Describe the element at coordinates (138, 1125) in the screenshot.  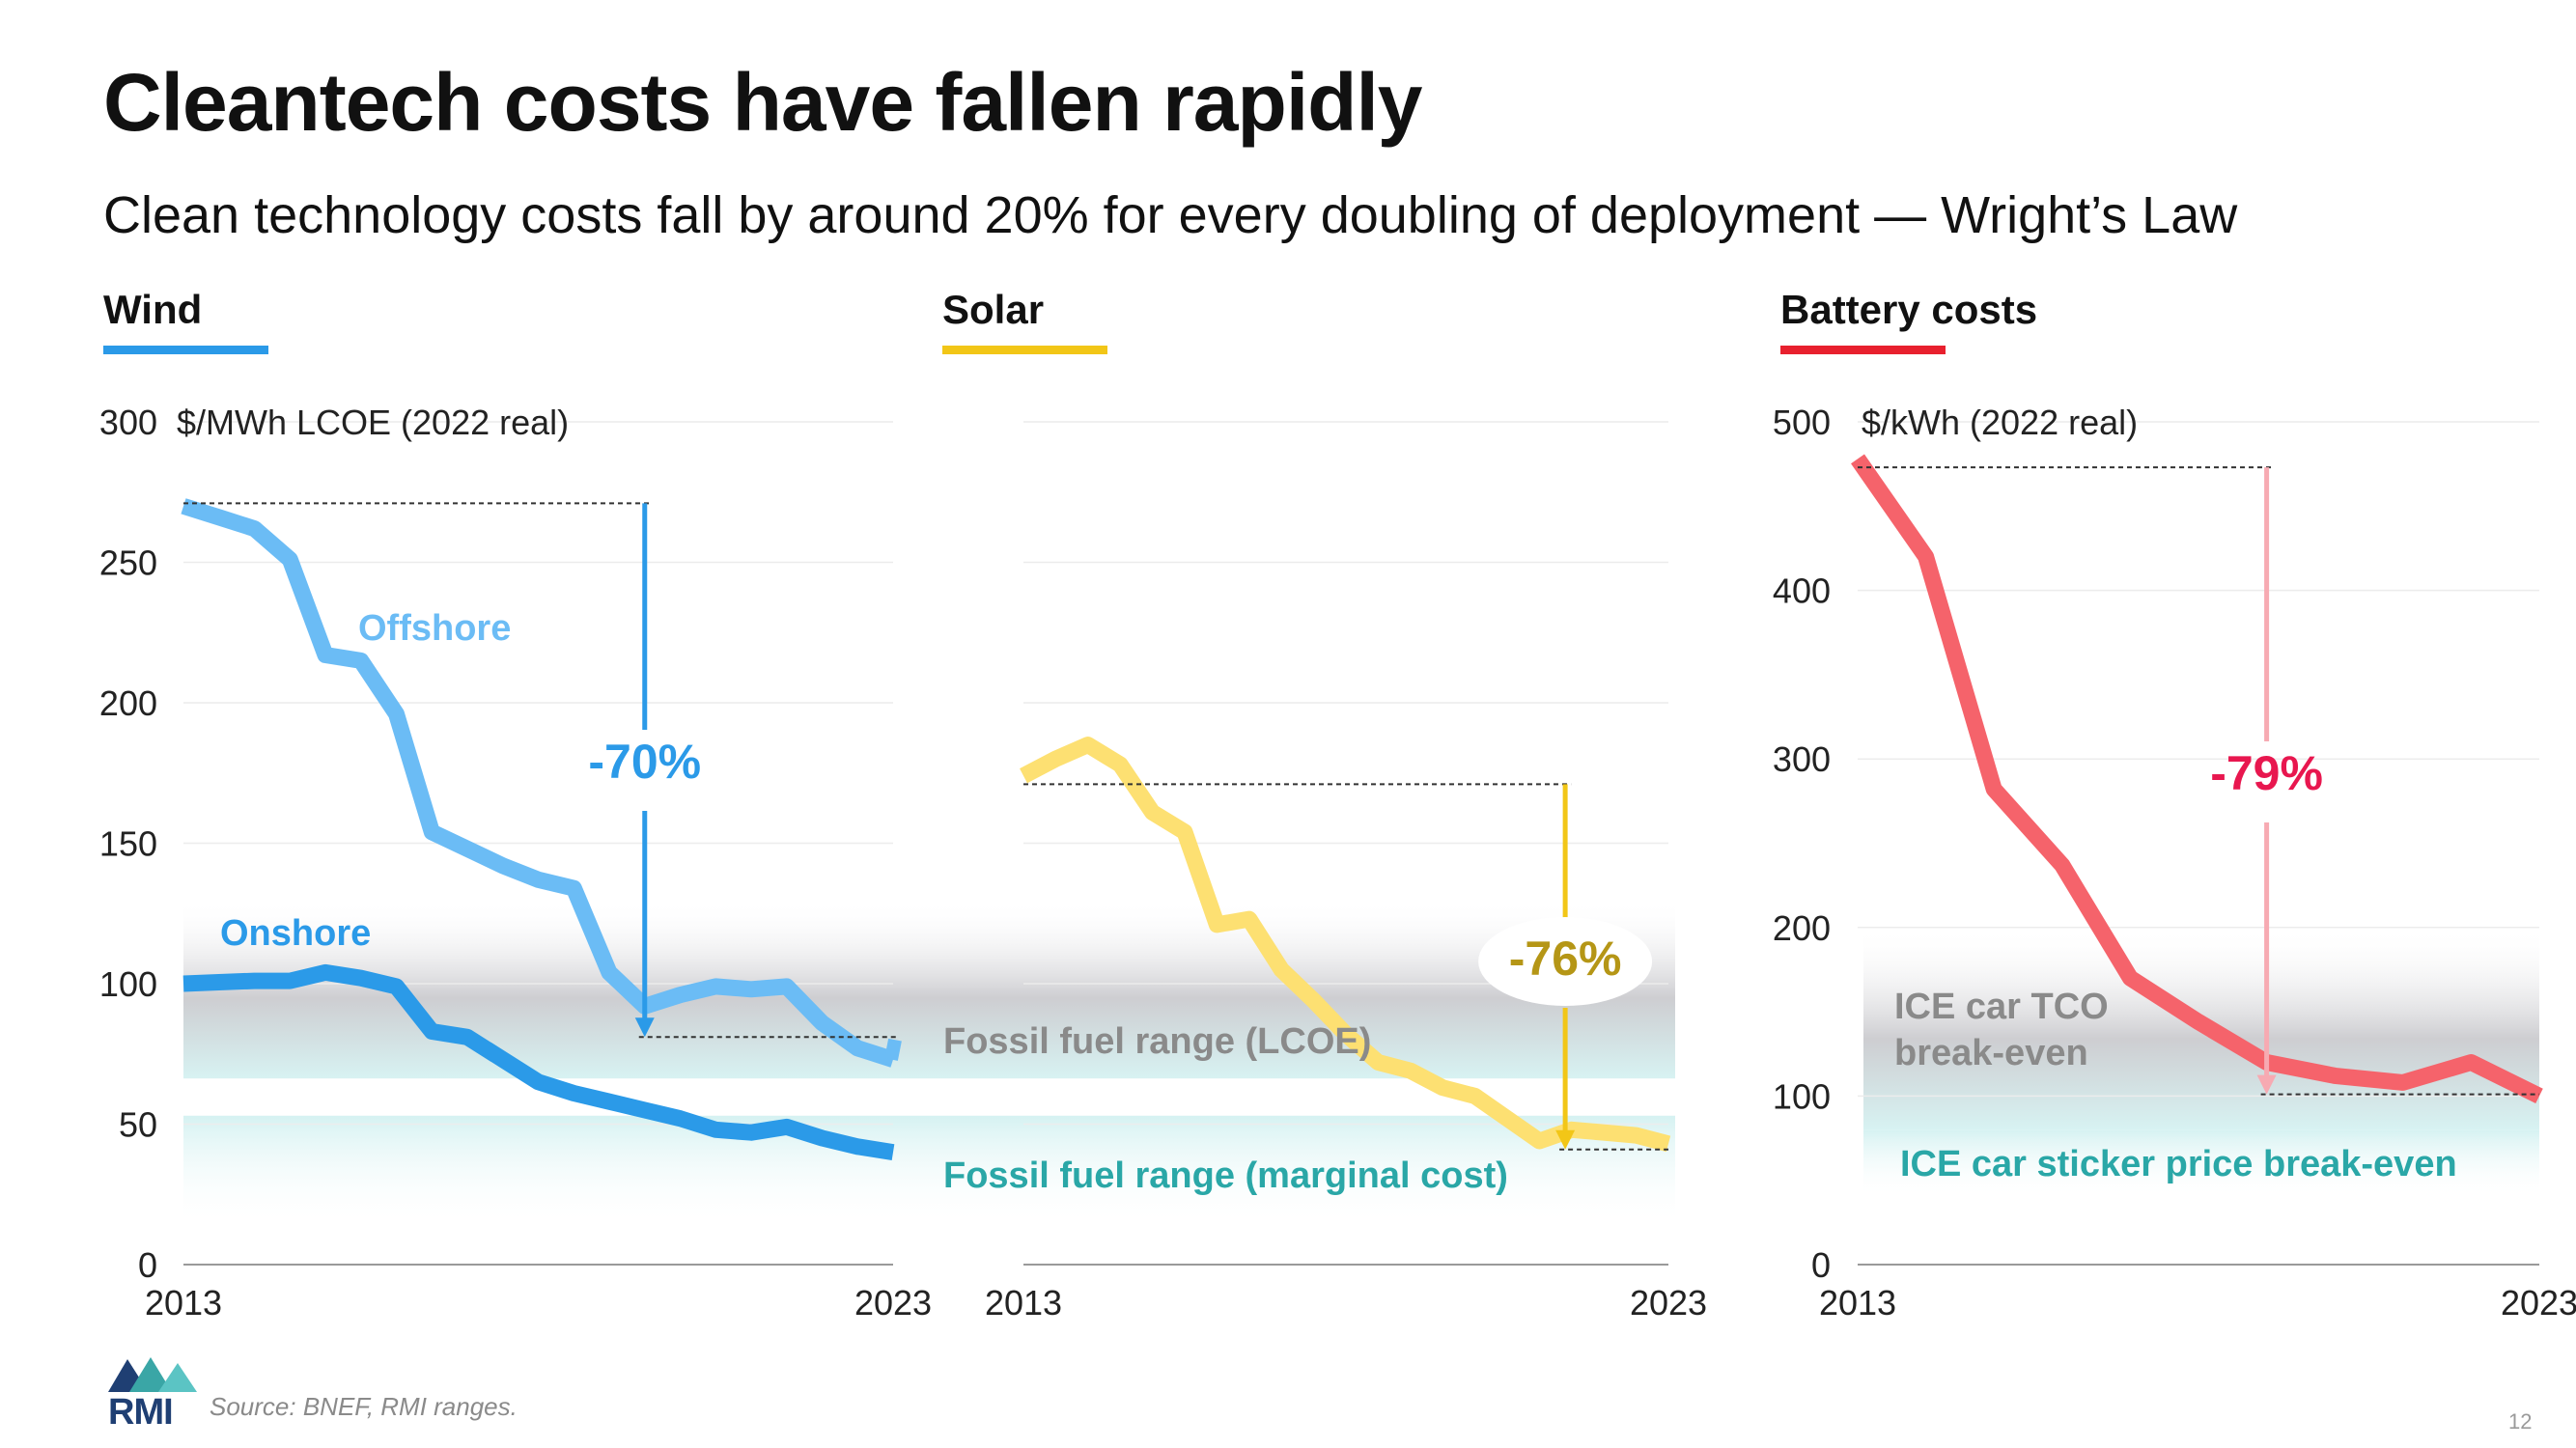
I see `y-tick-label: 50` at that location.